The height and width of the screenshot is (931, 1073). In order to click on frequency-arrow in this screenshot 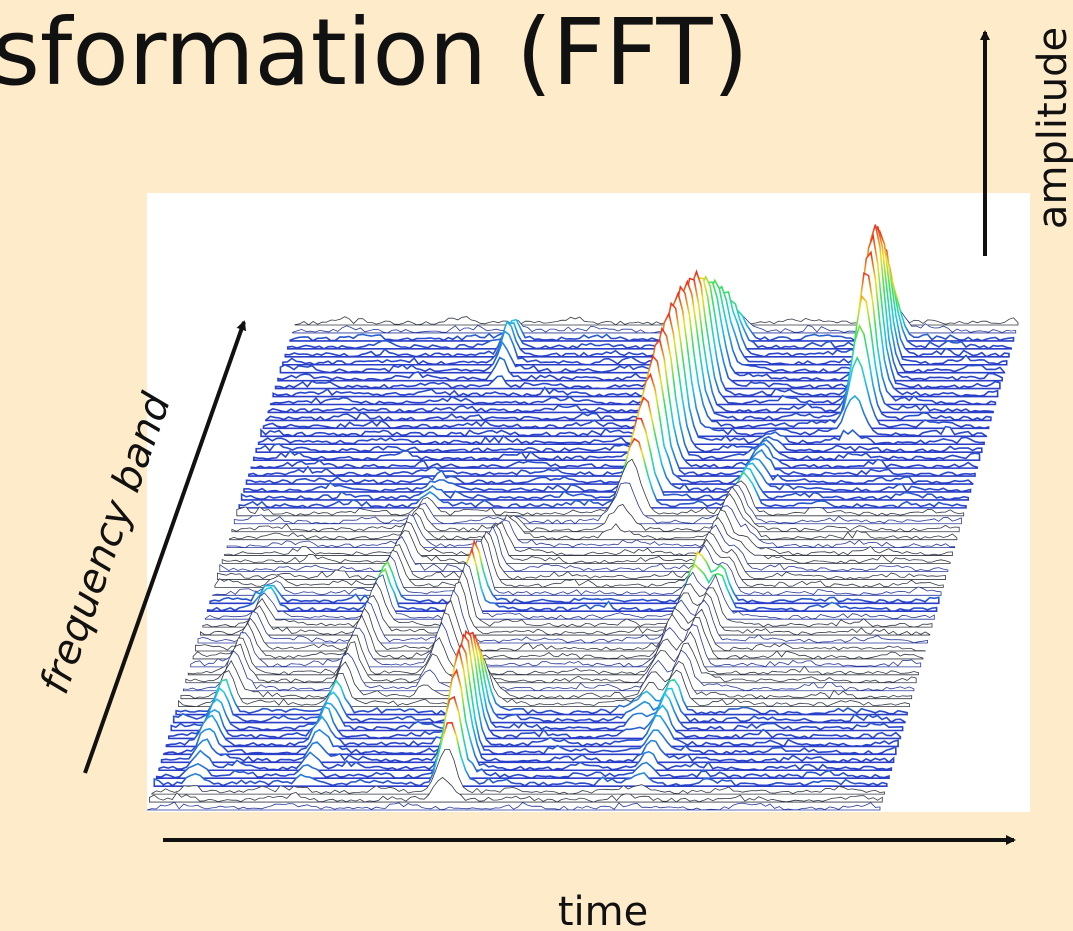, I will do `click(165, 547)`.